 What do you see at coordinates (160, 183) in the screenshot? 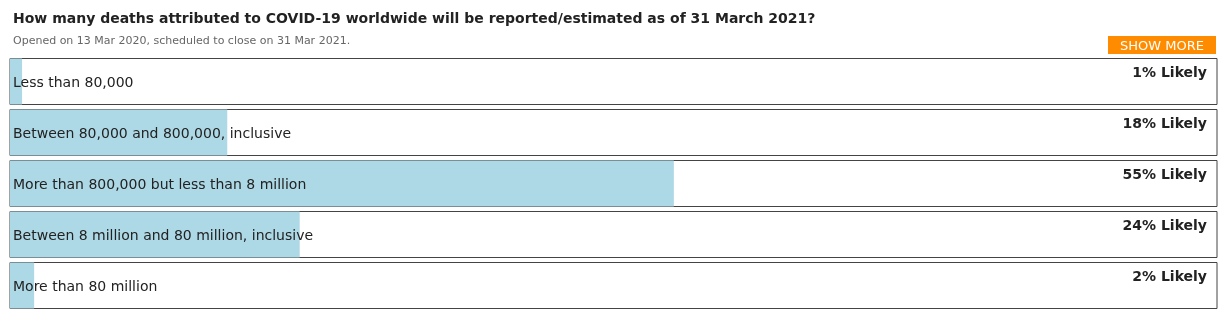
I see `y-tick-label: More than 800,000 but less than 8 million` at bounding box center [160, 183].